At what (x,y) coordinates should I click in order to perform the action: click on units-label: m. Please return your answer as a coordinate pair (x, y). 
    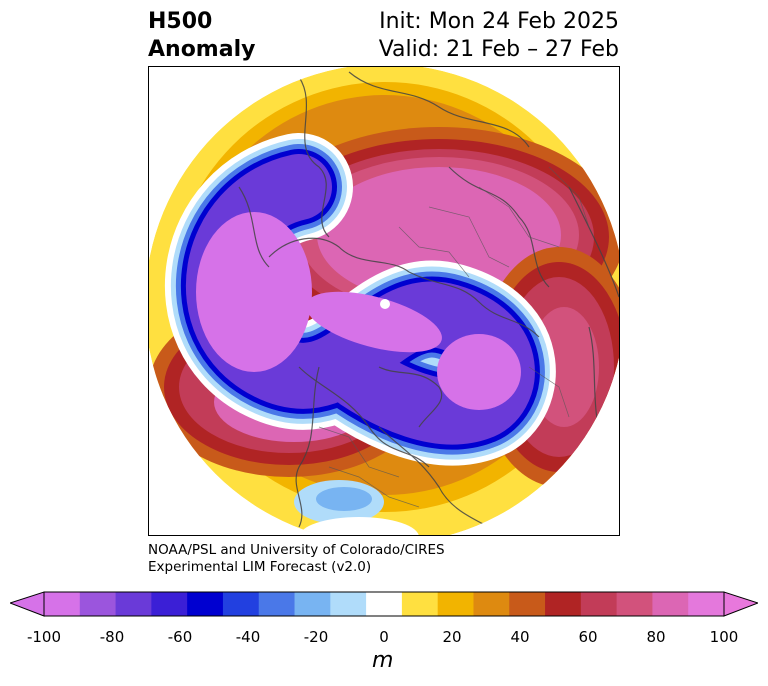
    Looking at the image, I should click on (383, 660).